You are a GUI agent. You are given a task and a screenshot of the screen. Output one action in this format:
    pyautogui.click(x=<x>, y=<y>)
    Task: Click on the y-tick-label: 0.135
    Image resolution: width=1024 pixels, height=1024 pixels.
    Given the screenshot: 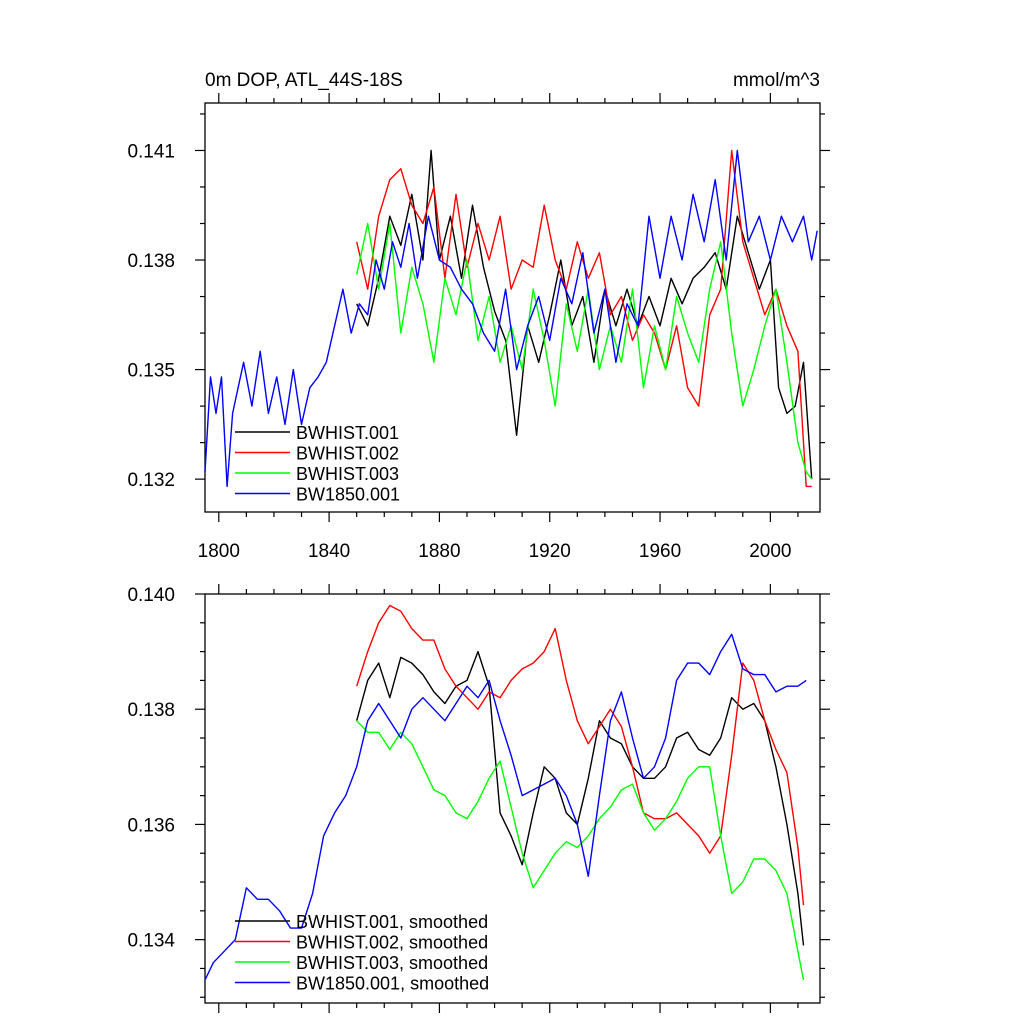 What is the action you would take?
    pyautogui.click(x=151, y=371)
    